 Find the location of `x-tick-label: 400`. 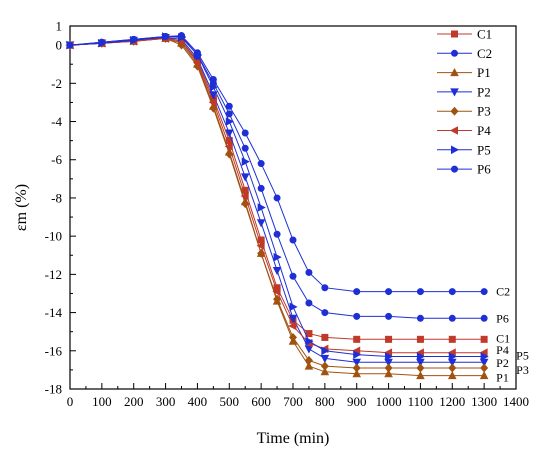

x-tick-label: 400 is located at coordinates (198, 401).